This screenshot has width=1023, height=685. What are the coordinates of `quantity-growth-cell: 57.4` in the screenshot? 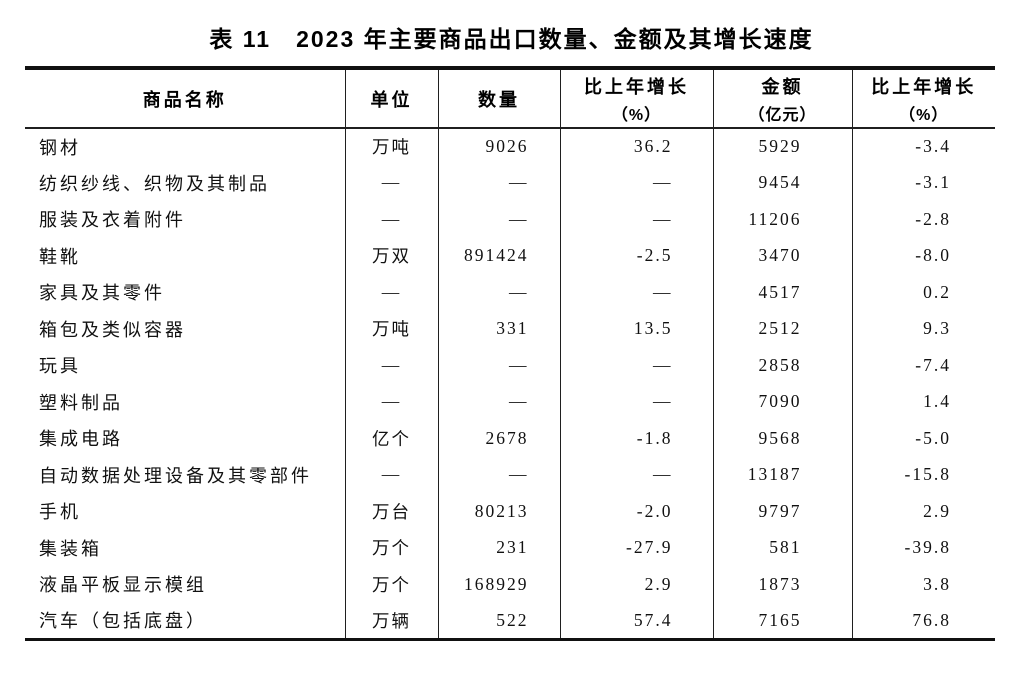 It's located at (637, 620).